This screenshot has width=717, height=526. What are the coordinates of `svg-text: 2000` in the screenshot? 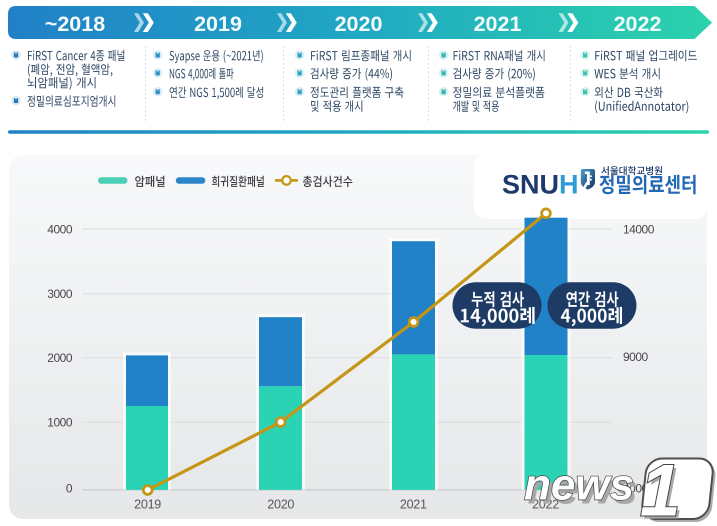 It's located at (60, 358).